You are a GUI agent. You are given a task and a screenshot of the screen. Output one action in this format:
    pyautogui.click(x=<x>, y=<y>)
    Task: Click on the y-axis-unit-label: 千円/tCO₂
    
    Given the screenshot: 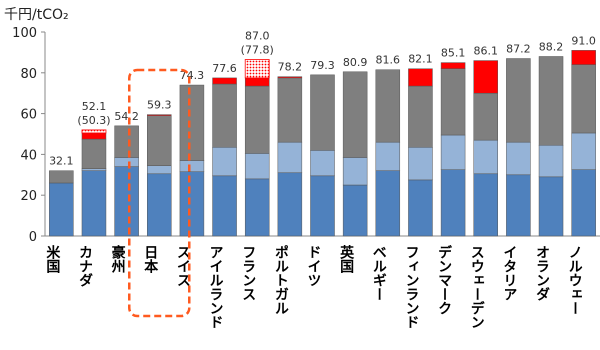 What is the action you would take?
    pyautogui.click(x=36, y=15)
    